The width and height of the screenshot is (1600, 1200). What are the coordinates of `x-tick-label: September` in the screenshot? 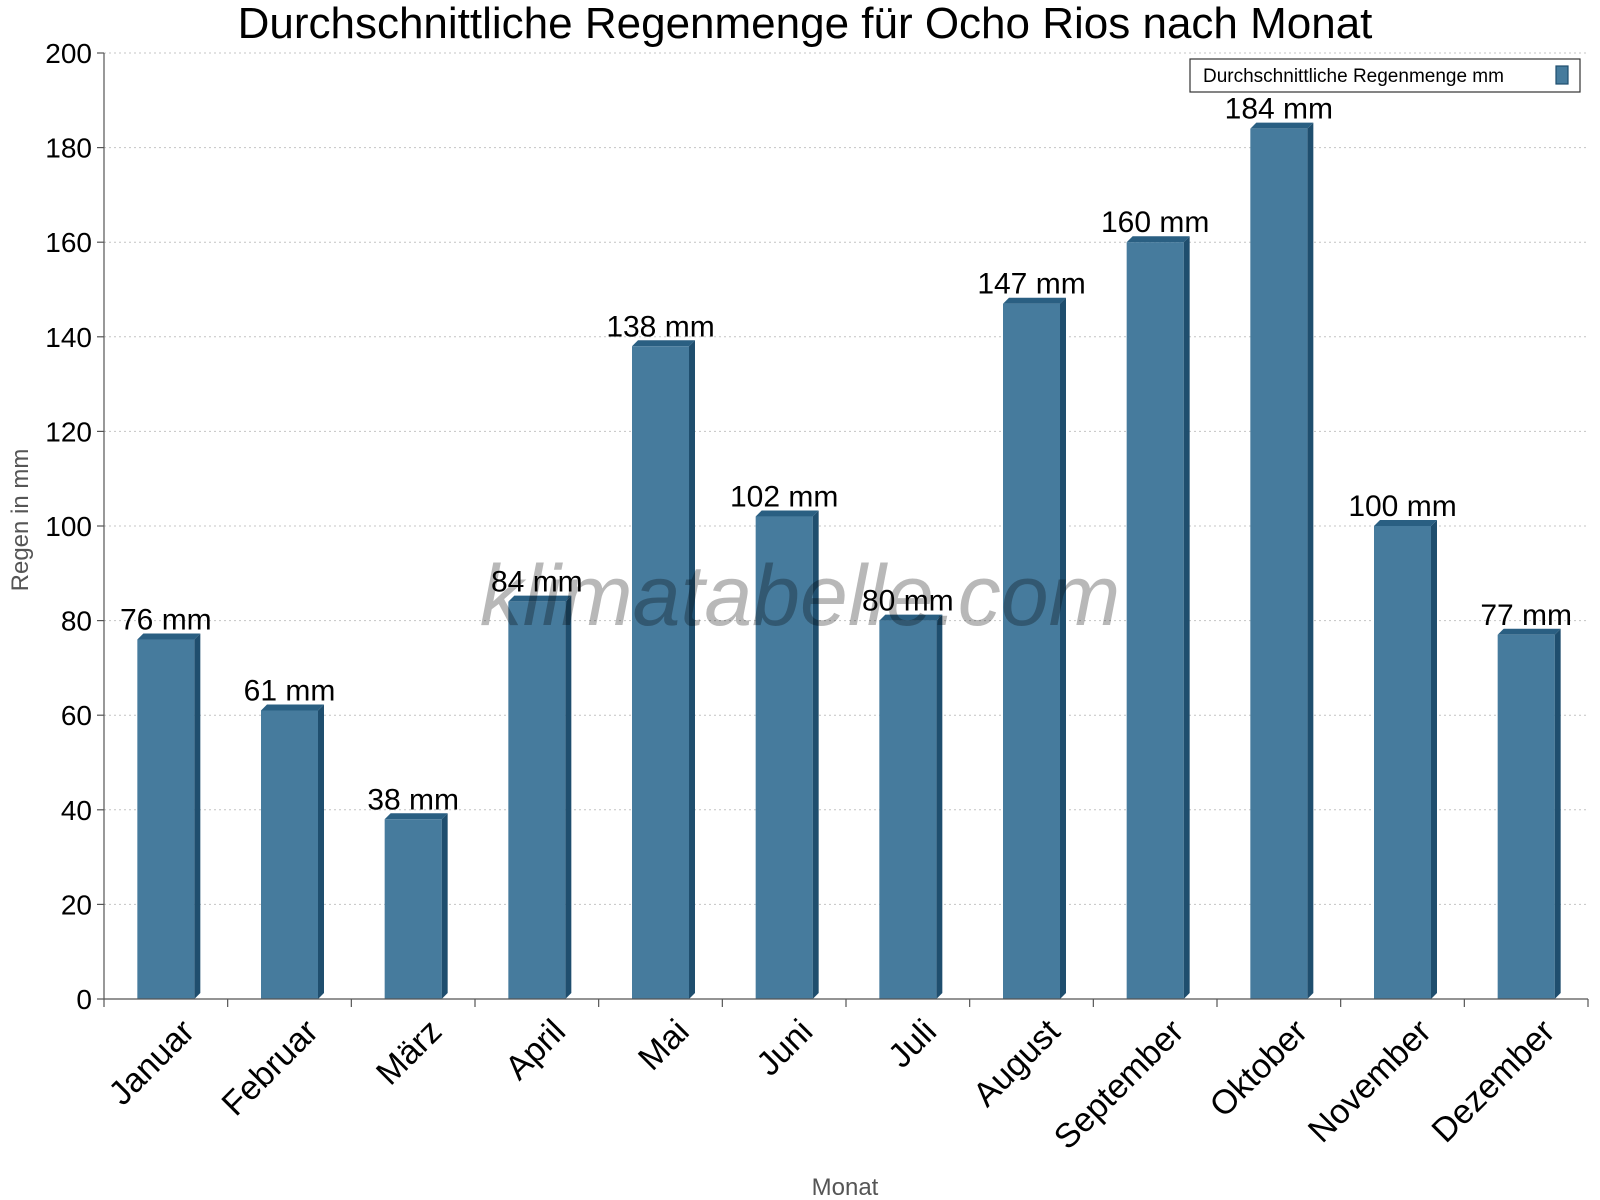 It's located at (1119, 1084).